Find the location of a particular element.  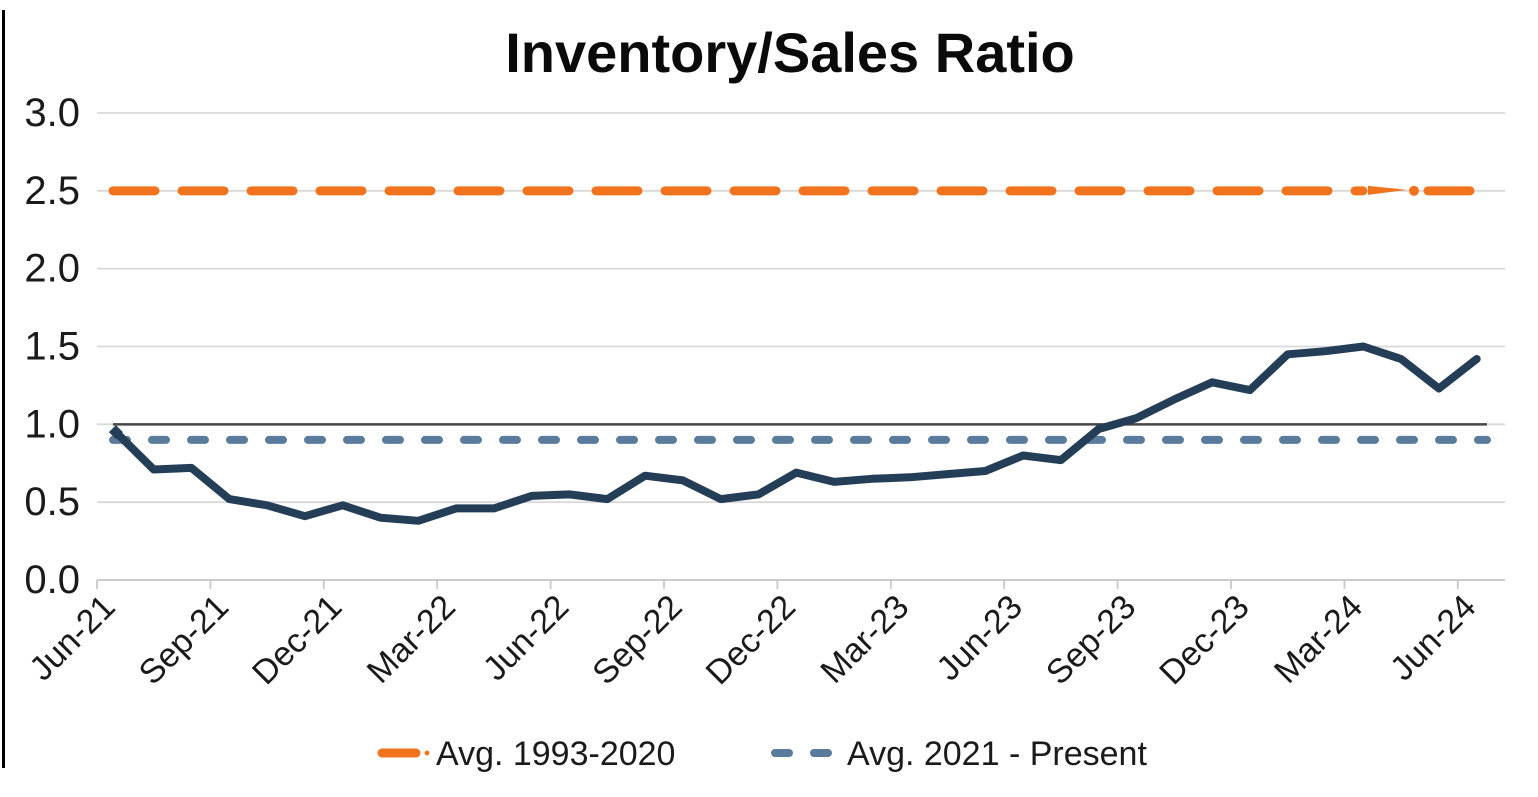

x-axis-tick-label: Jun-22 is located at coordinates (526, 638).